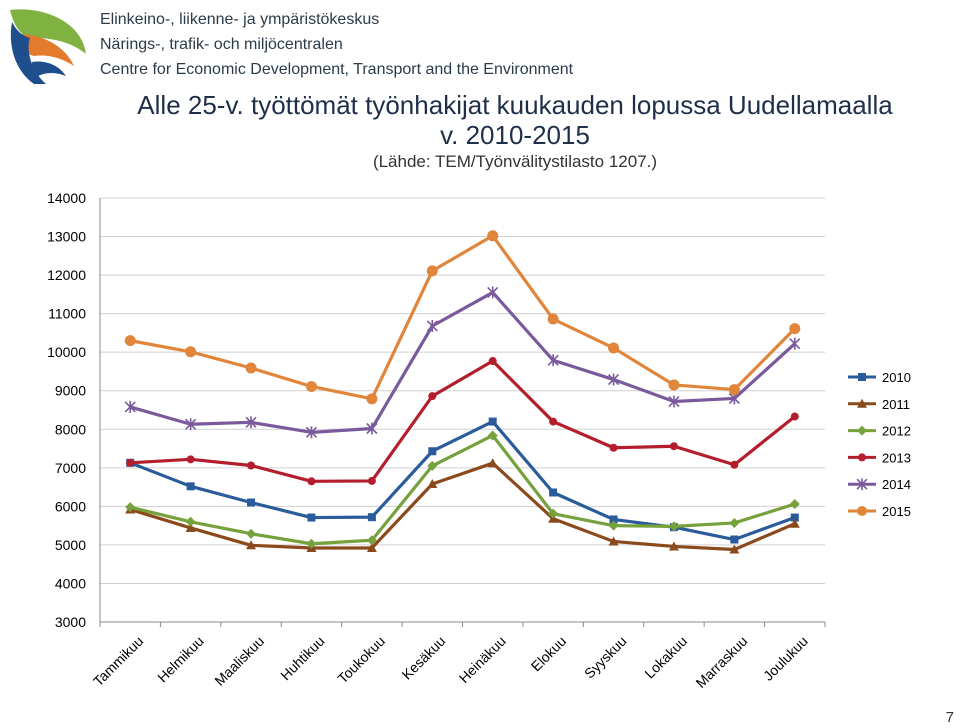  What do you see at coordinates (549, 654) in the screenshot?
I see `x-category-label: Elokuu` at bounding box center [549, 654].